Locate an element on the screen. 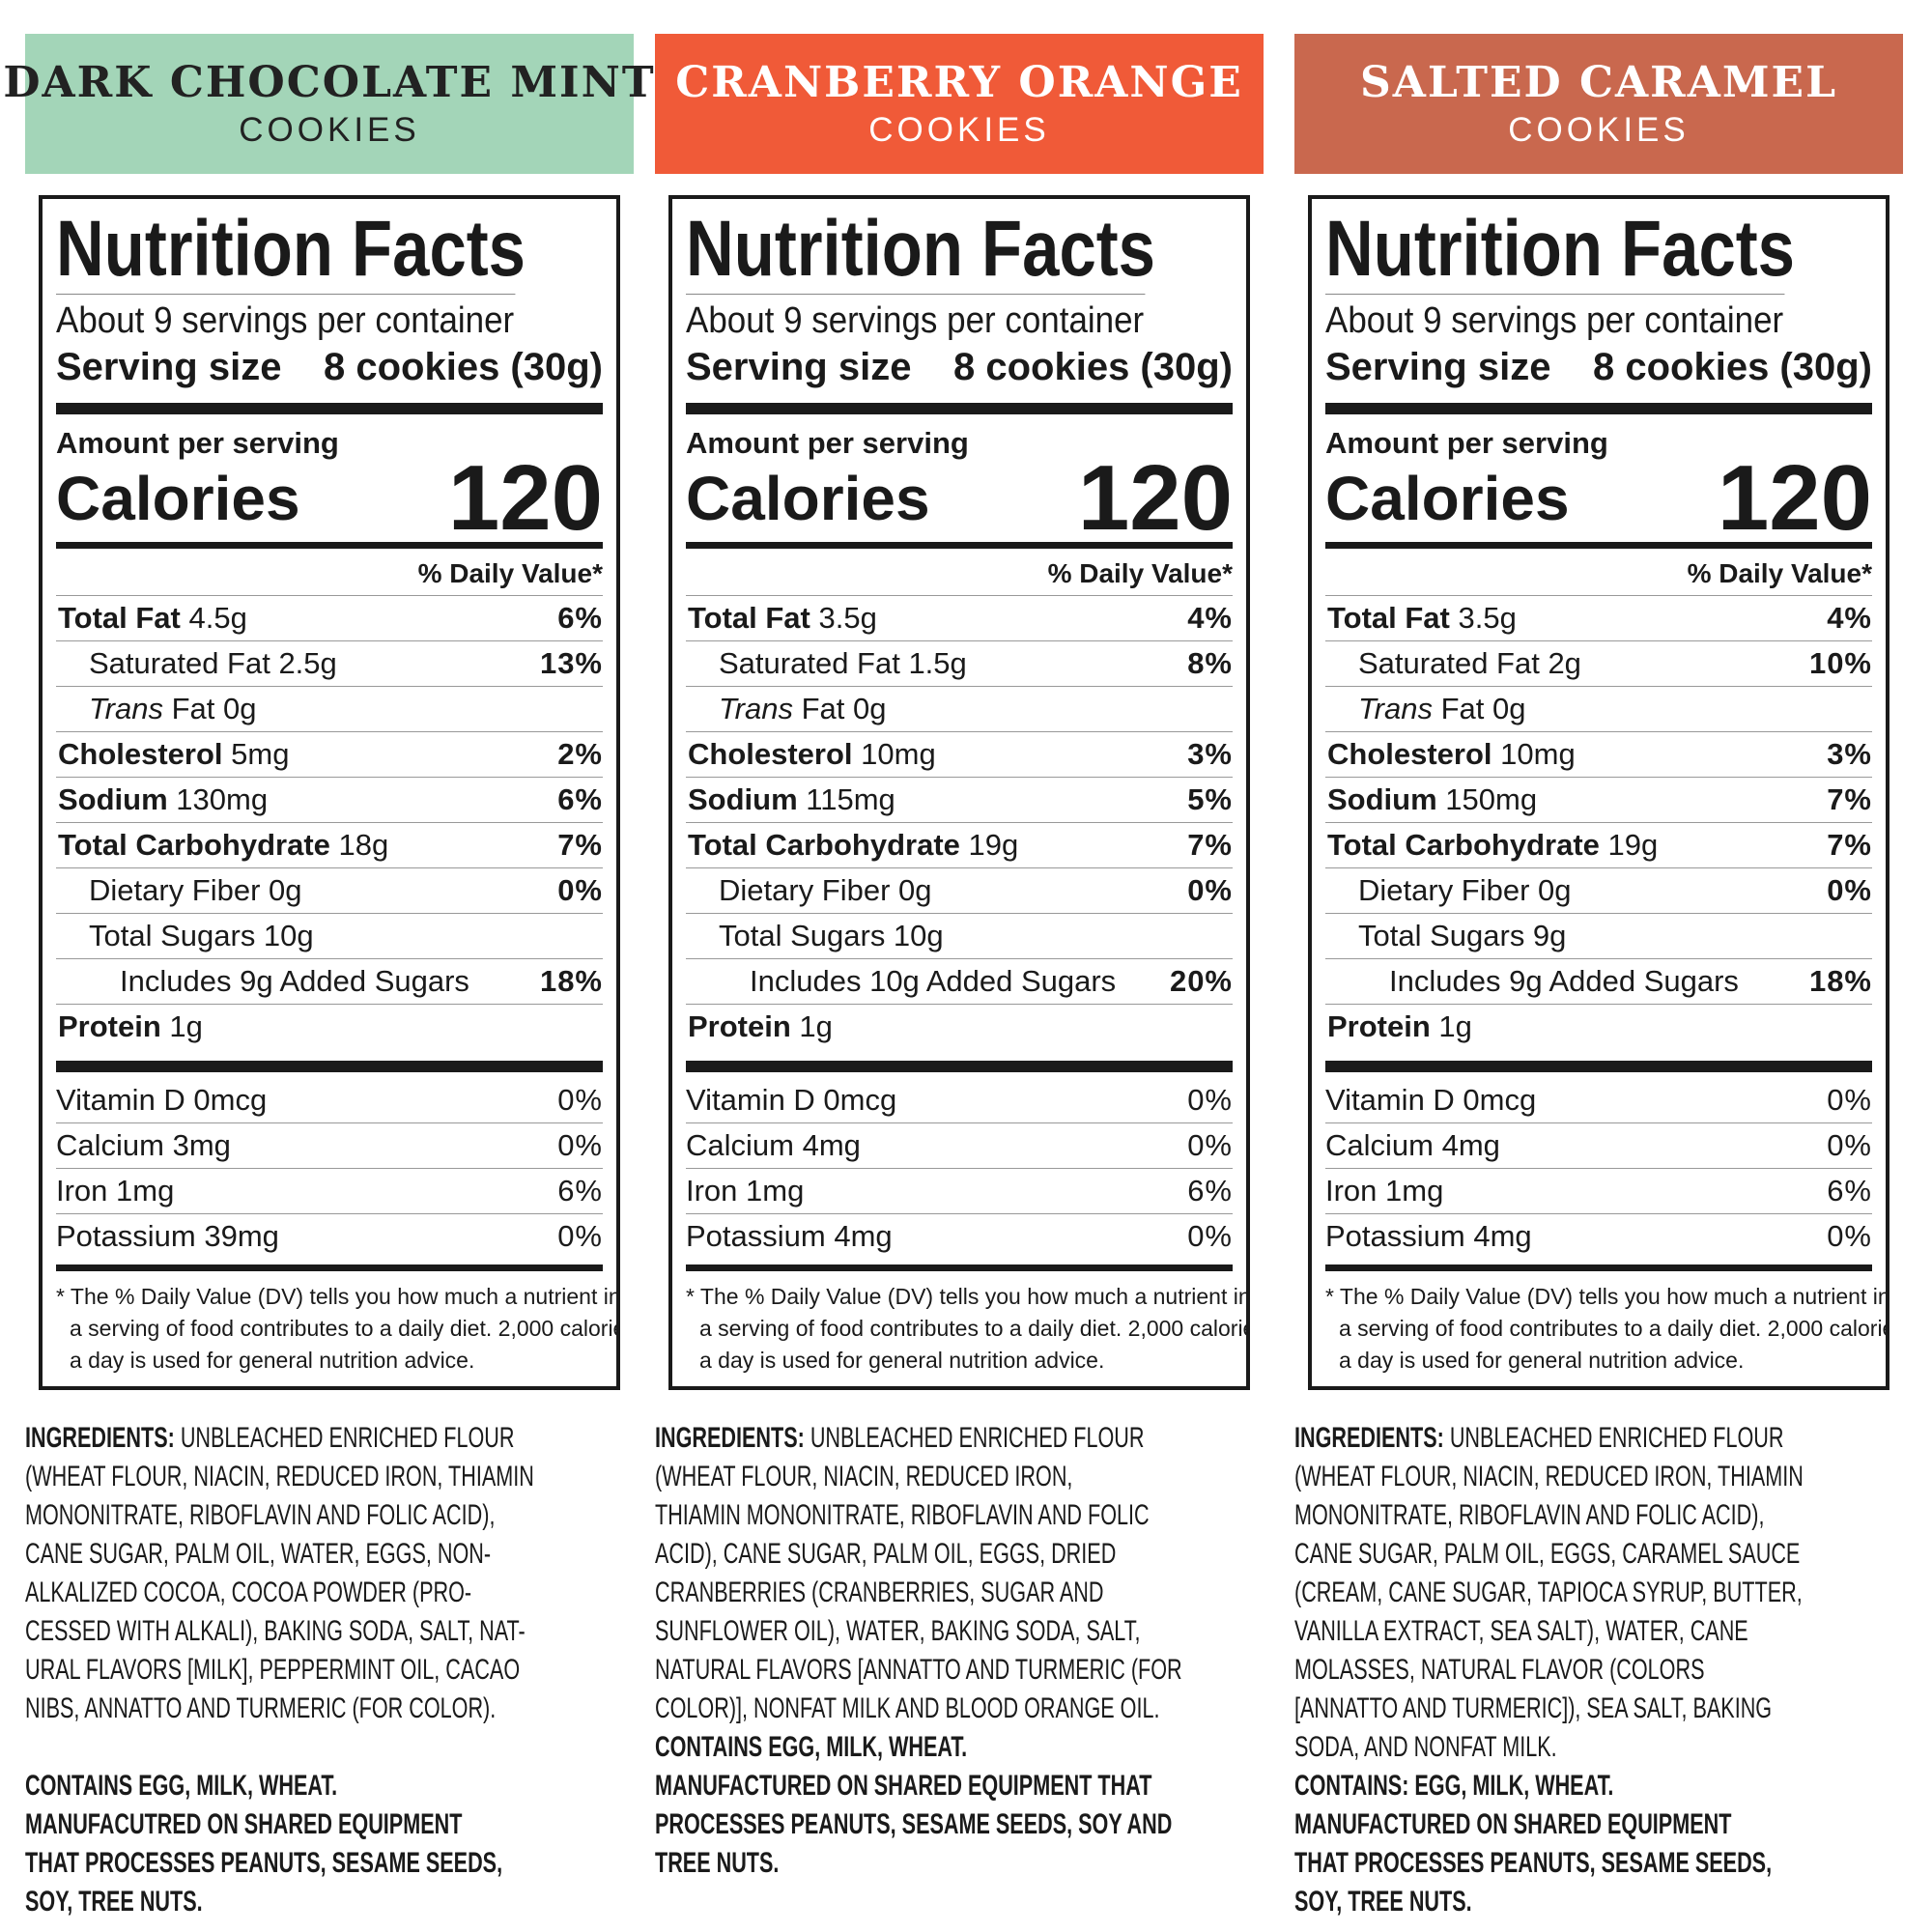  nutrient-name: Includes 9g Added Sugars is located at coordinates (1564, 981).